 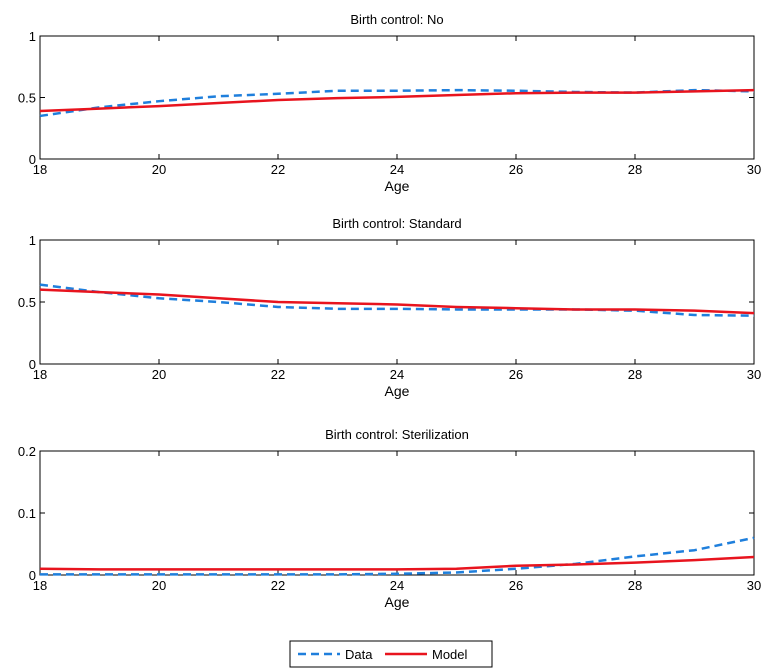 I want to click on y-tick-label: 0.2, so click(x=27, y=451).